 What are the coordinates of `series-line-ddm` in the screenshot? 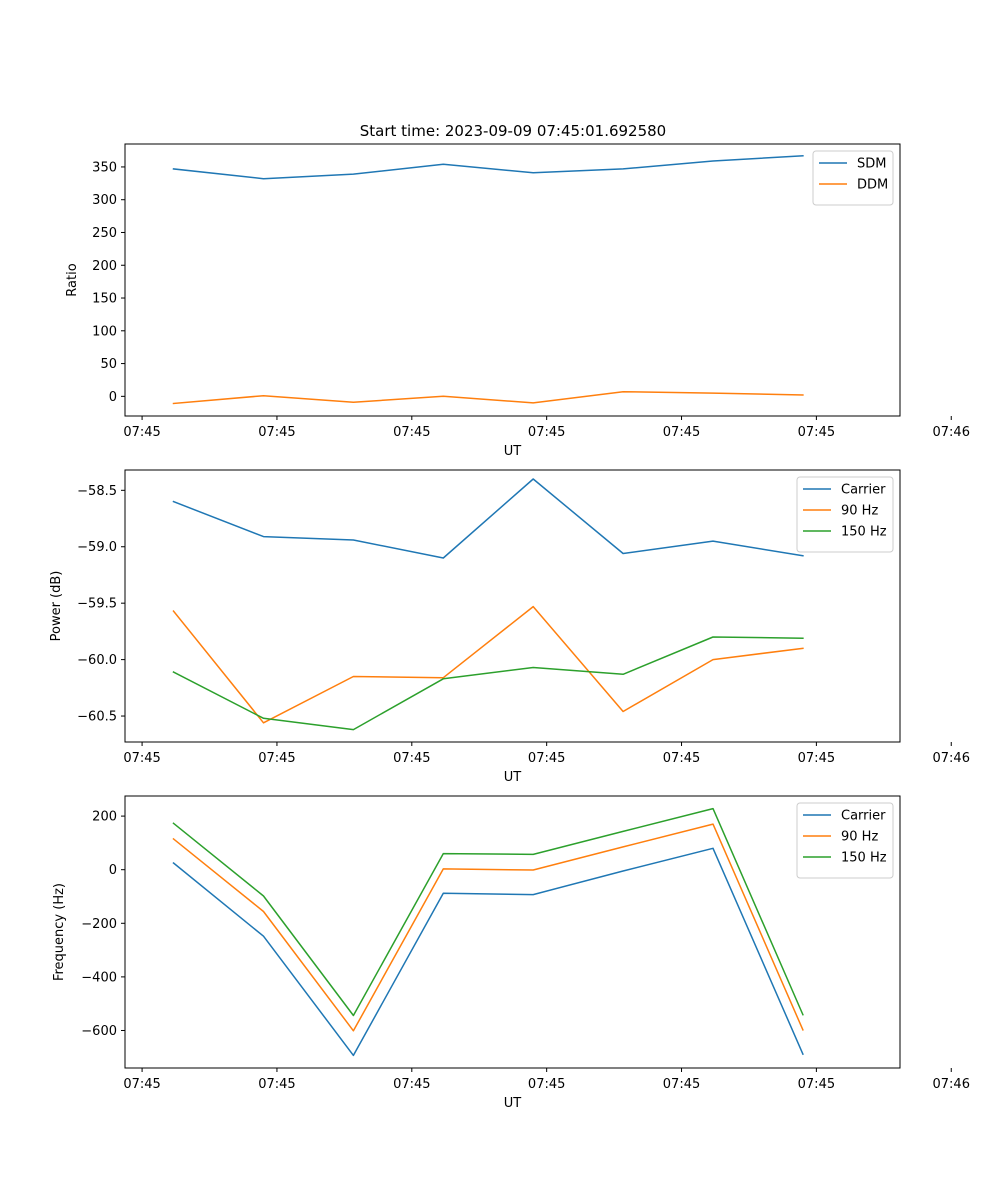 It's located at (488, 397).